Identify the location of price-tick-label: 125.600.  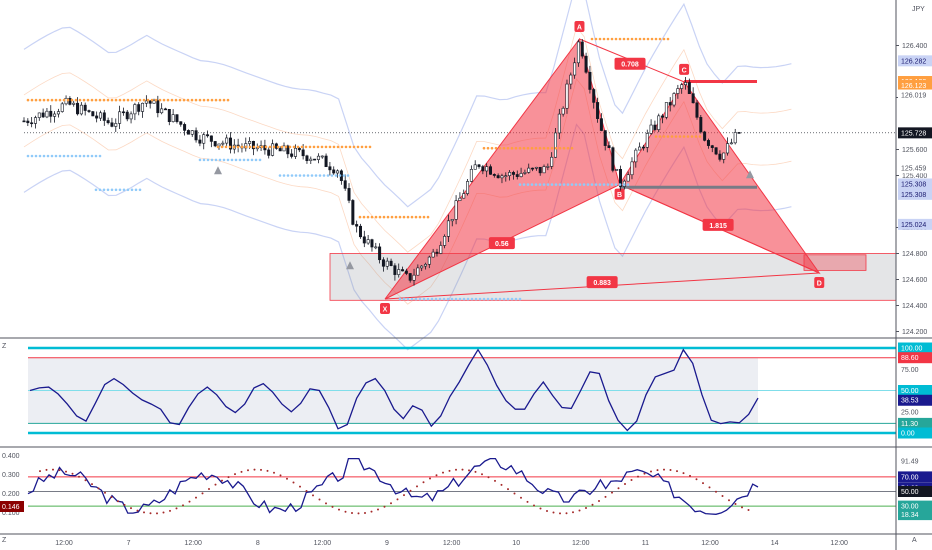
(914, 150).